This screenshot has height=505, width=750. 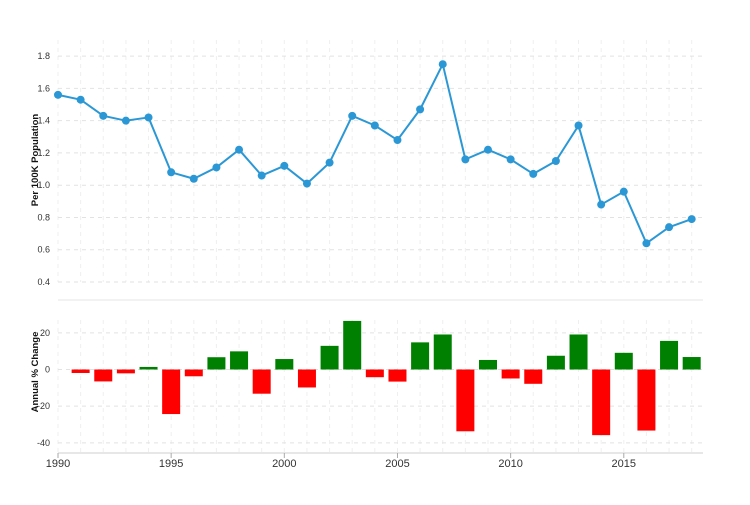 What do you see at coordinates (58, 464) in the screenshot?
I see `x-tick-label: 1990` at bounding box center [58, 464].